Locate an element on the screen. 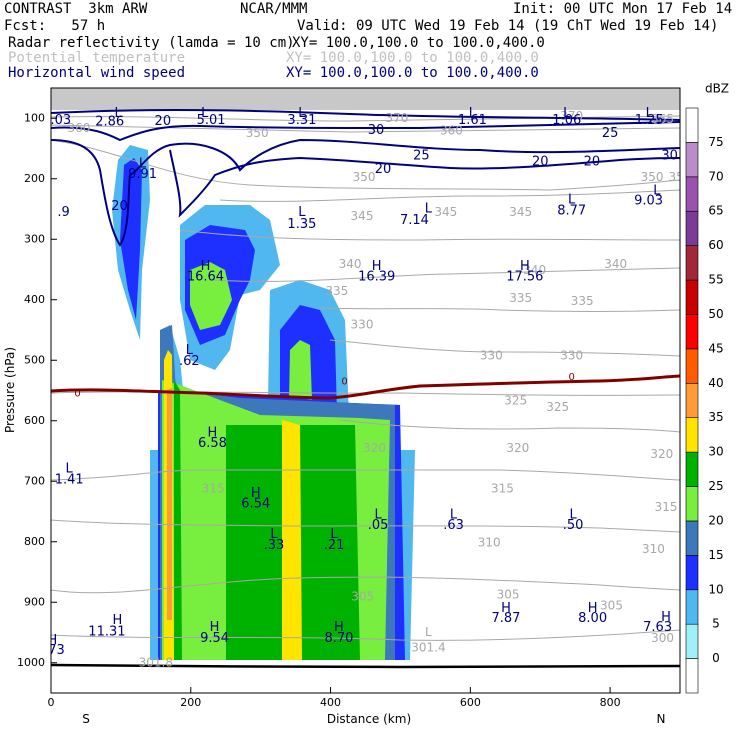 This screenshot has height=740, width=740. wind-extremum-label: 2.86 is located at coordinates (109, 121).